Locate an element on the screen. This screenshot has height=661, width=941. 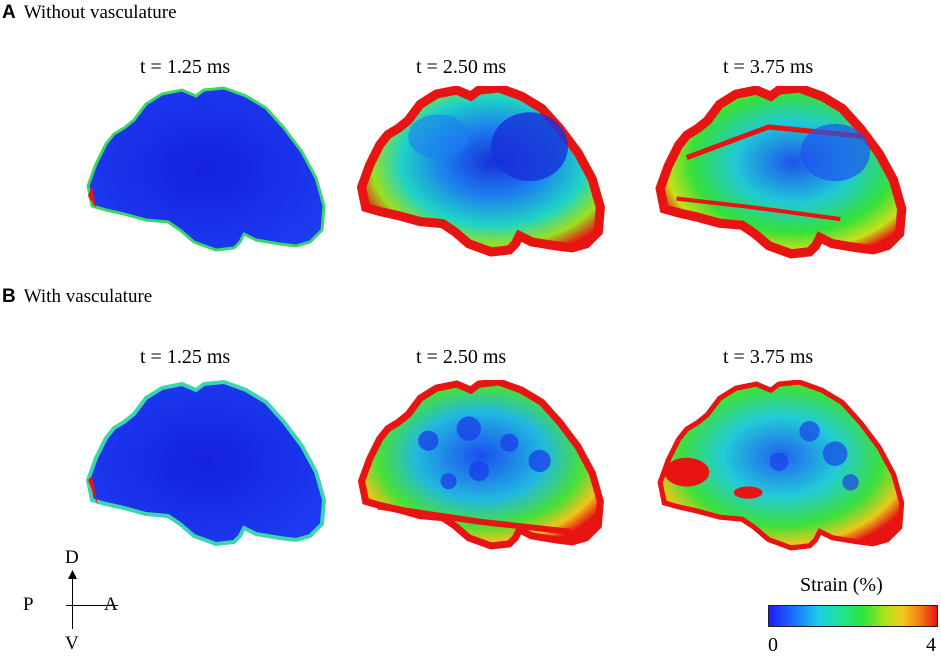
brain-b-t2 is located at coordinates (484, 466).